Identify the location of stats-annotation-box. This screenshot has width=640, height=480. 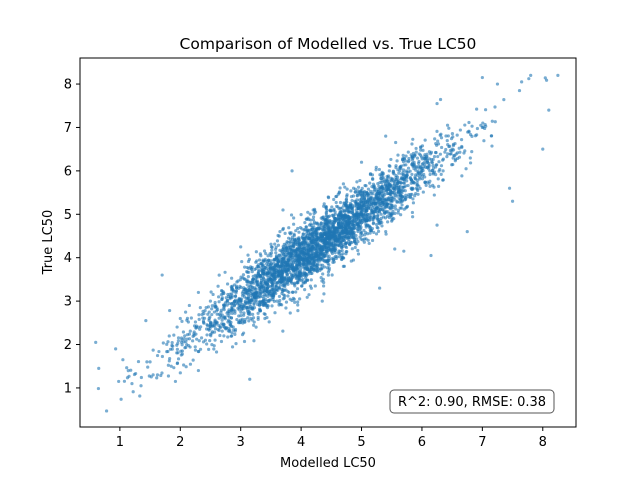
(472, 401).